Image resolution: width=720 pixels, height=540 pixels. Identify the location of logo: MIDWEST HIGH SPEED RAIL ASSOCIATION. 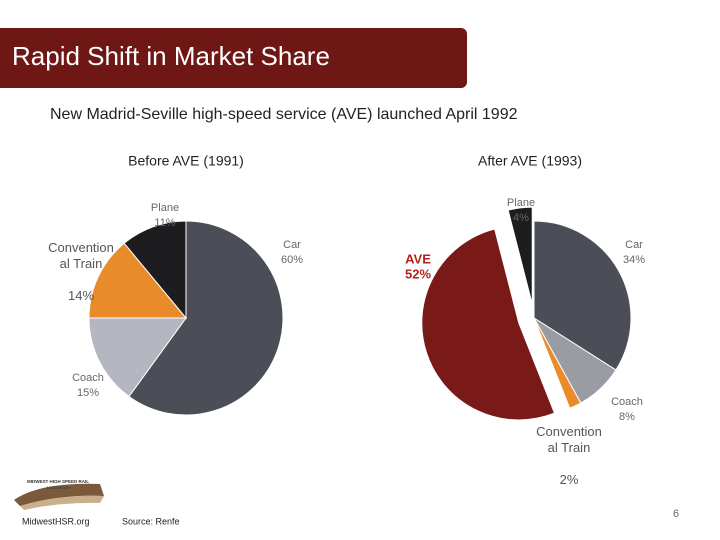
(59, 494).